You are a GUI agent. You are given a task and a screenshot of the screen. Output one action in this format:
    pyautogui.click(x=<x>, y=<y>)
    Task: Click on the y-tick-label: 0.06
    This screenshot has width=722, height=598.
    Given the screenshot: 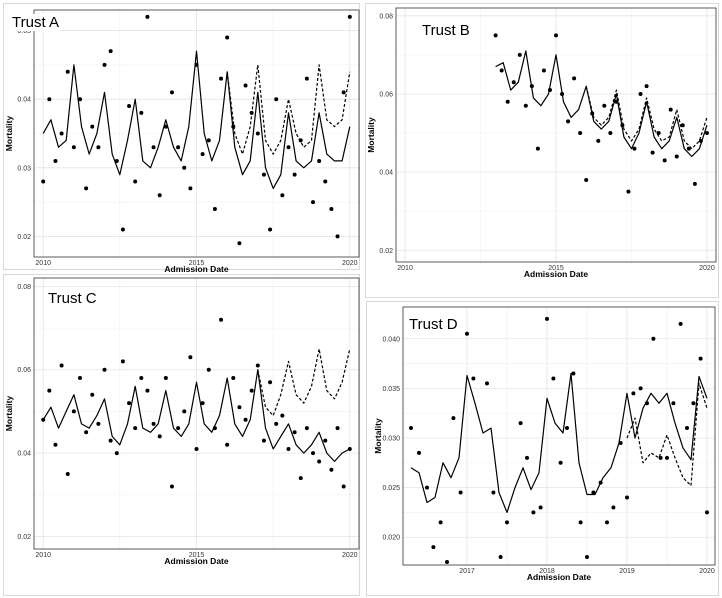 What is the action you would take?
    pyautogui.click(x=386, y=94)
    